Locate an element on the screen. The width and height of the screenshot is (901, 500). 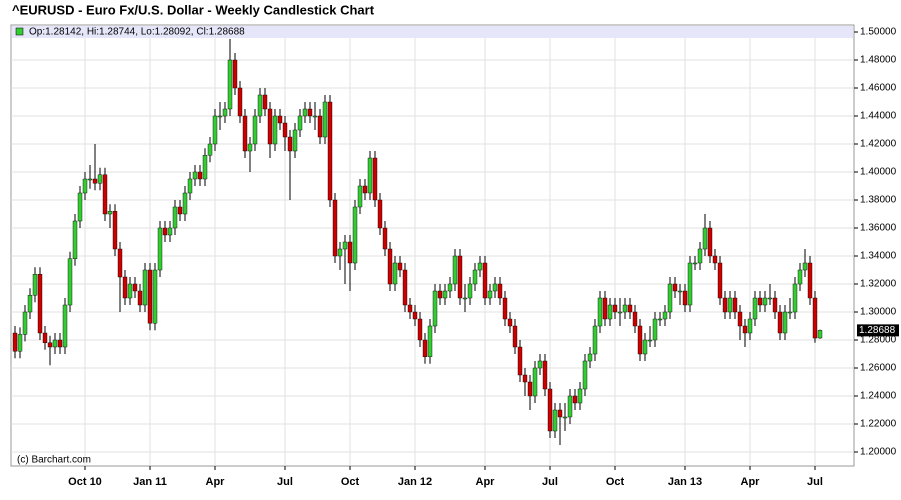
x-tick-label: Jan 12 is located at coordinates (415, 482).